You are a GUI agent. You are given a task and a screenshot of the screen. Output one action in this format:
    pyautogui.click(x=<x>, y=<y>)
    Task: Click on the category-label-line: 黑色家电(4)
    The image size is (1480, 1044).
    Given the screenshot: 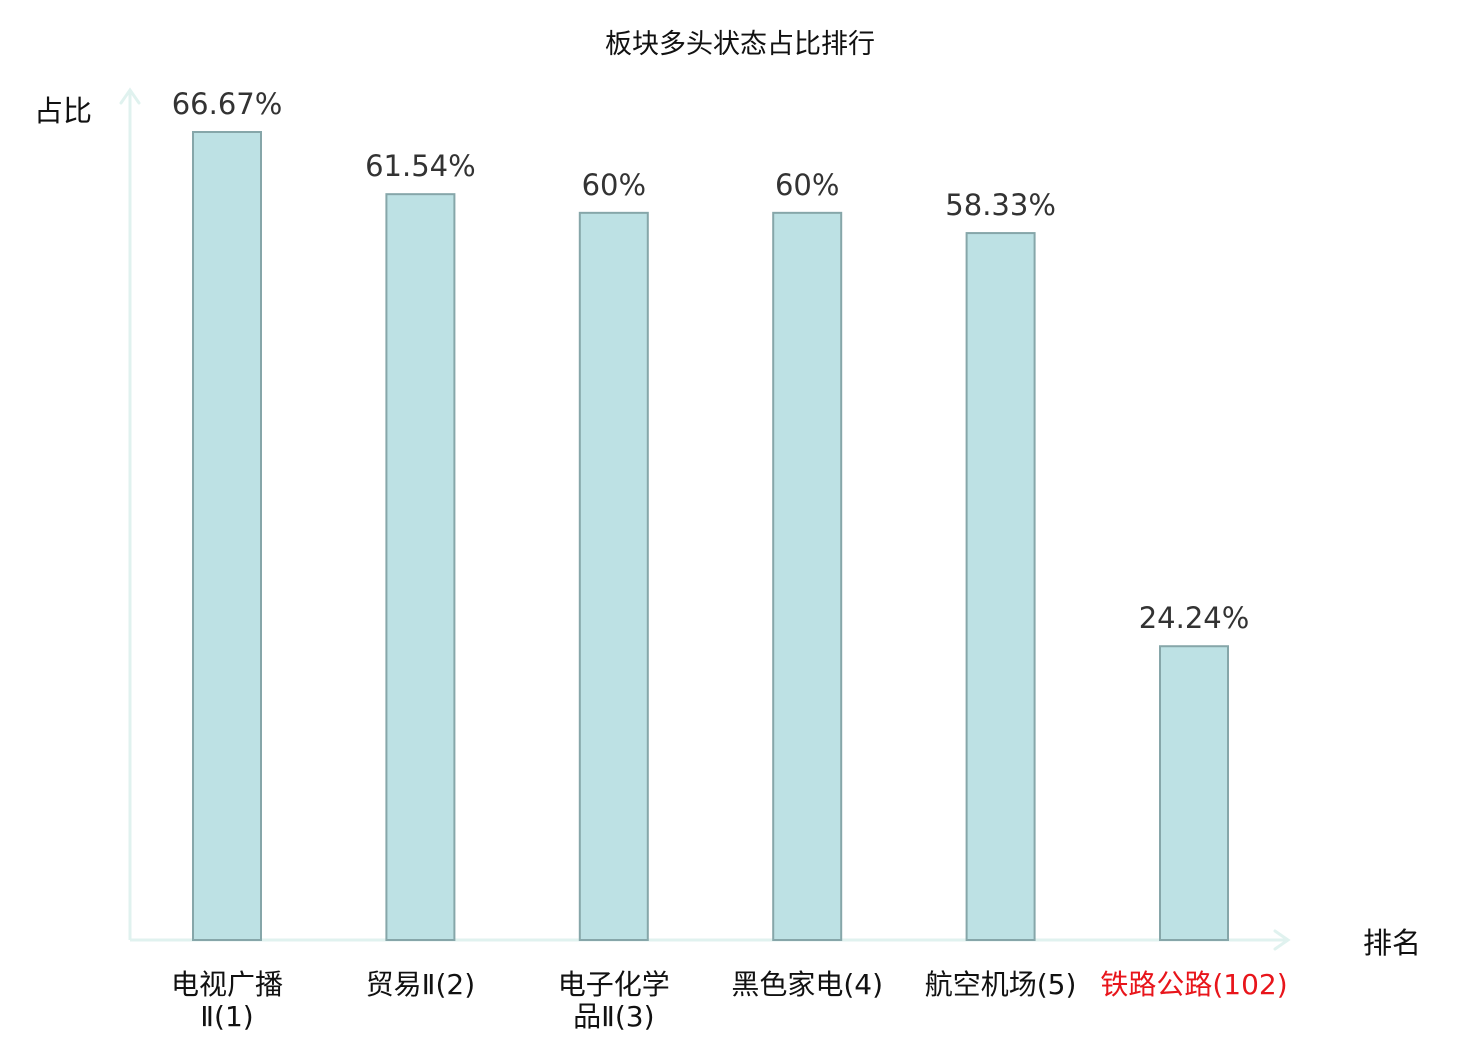 What is the action you would take?
    pyautogui.click(x=807, y=984)
    